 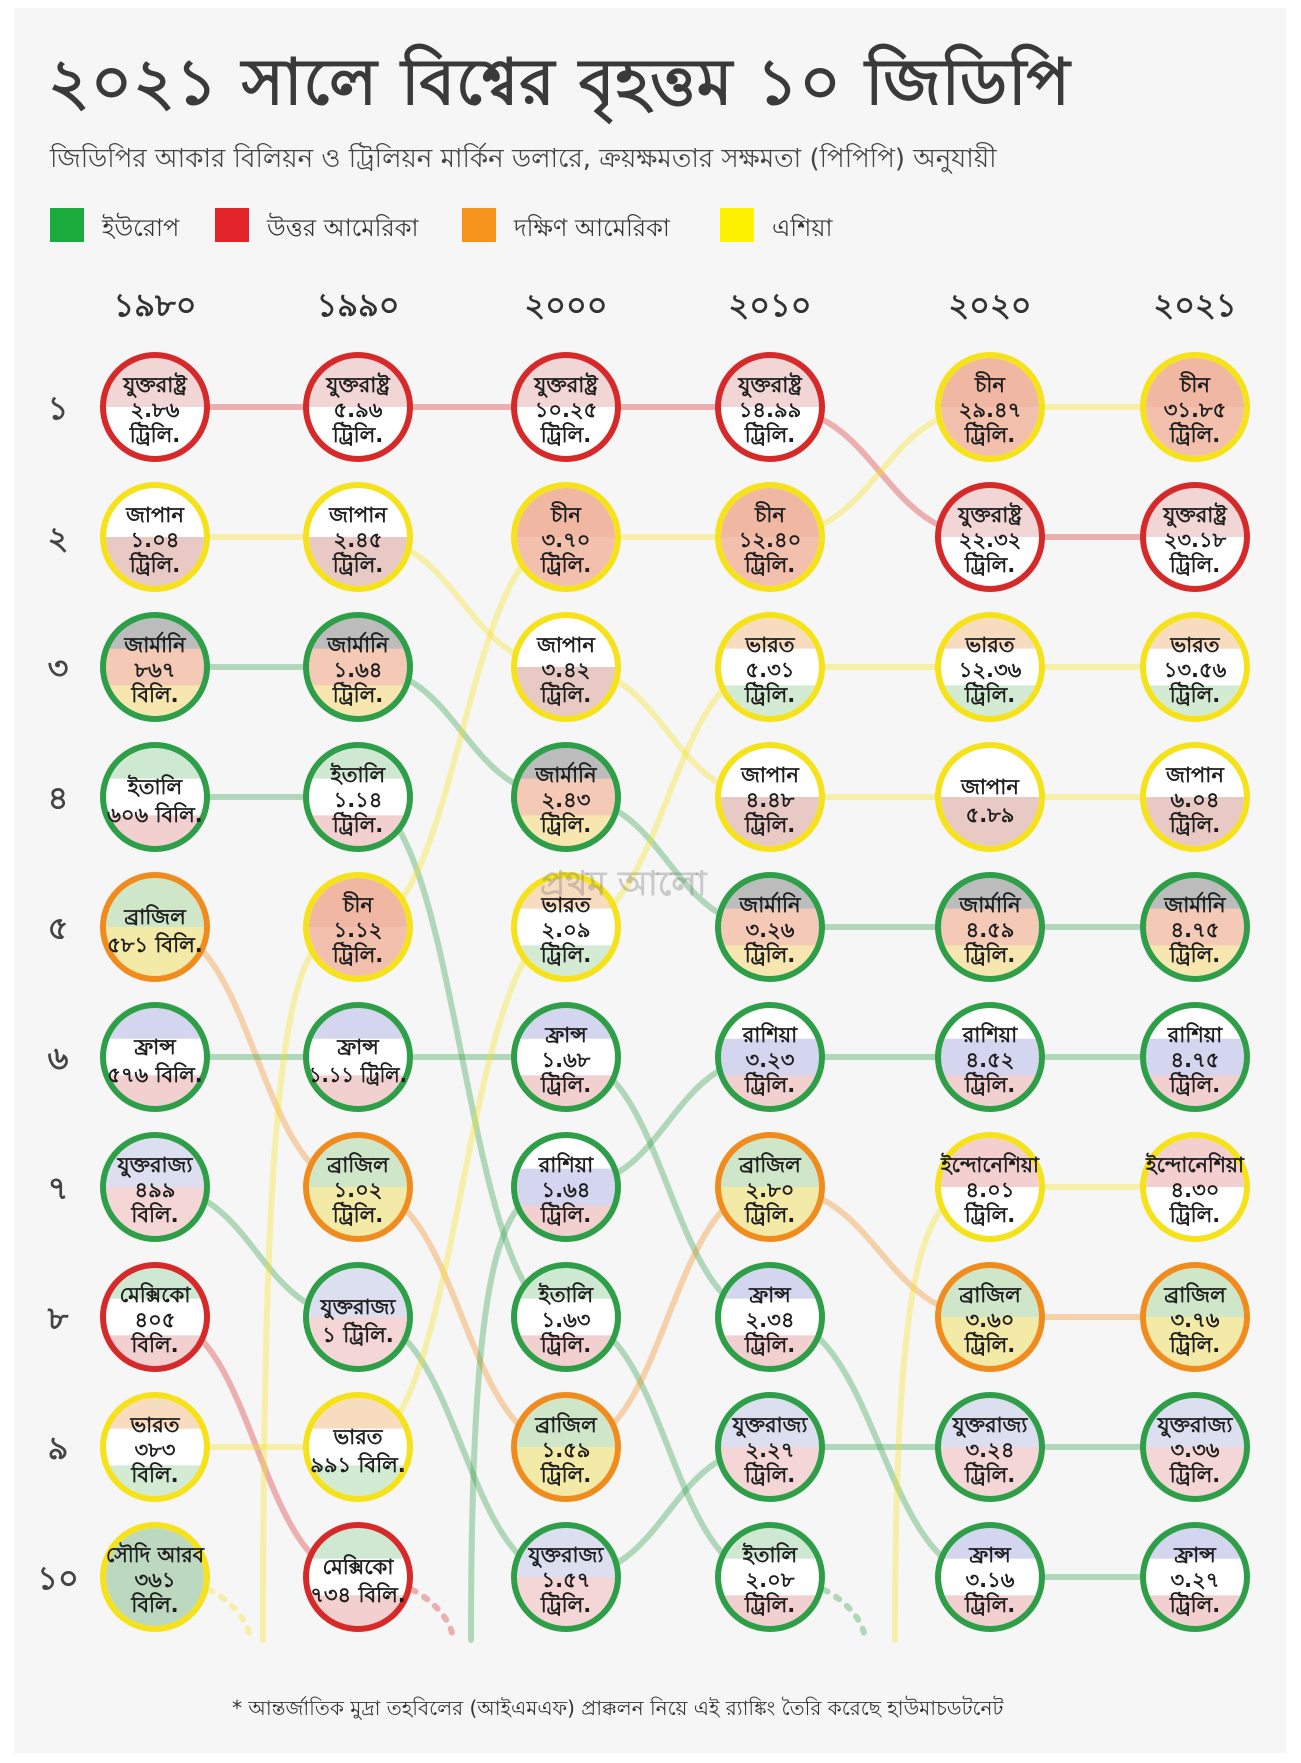 What do you see at coordinates (770, 1577) in the screenshot?
I see `country-node: ইতালি২.০৮ট্রিলি.` at bounding box center [770, 1577].